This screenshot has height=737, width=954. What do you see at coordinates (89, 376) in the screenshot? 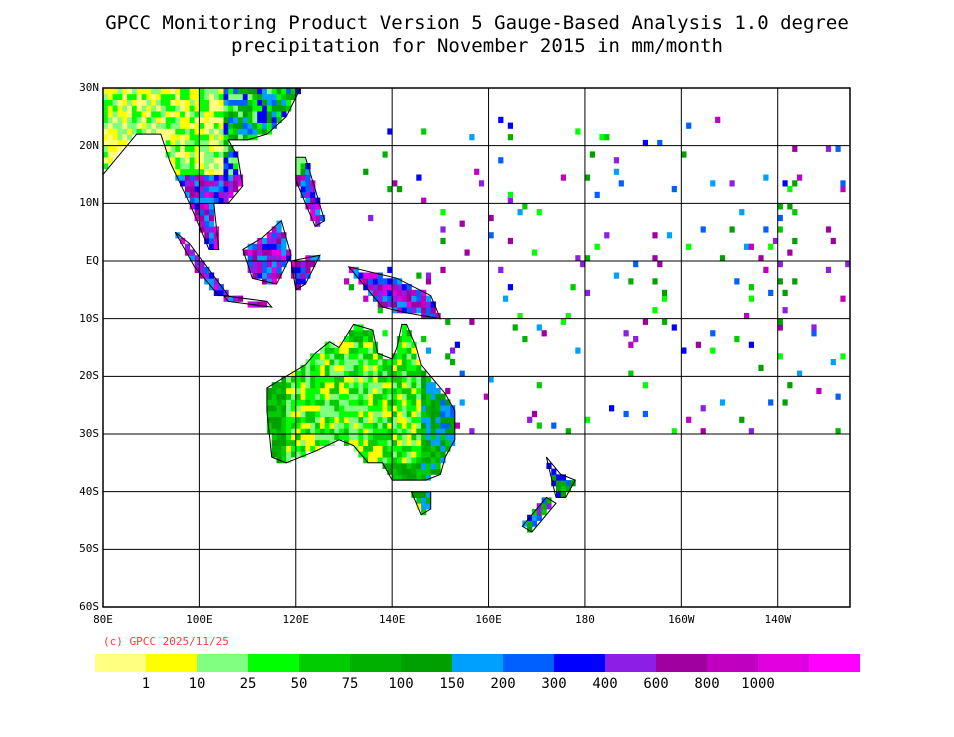
I see `lat-tick-label: 20S` at bounding box center [89, 376].